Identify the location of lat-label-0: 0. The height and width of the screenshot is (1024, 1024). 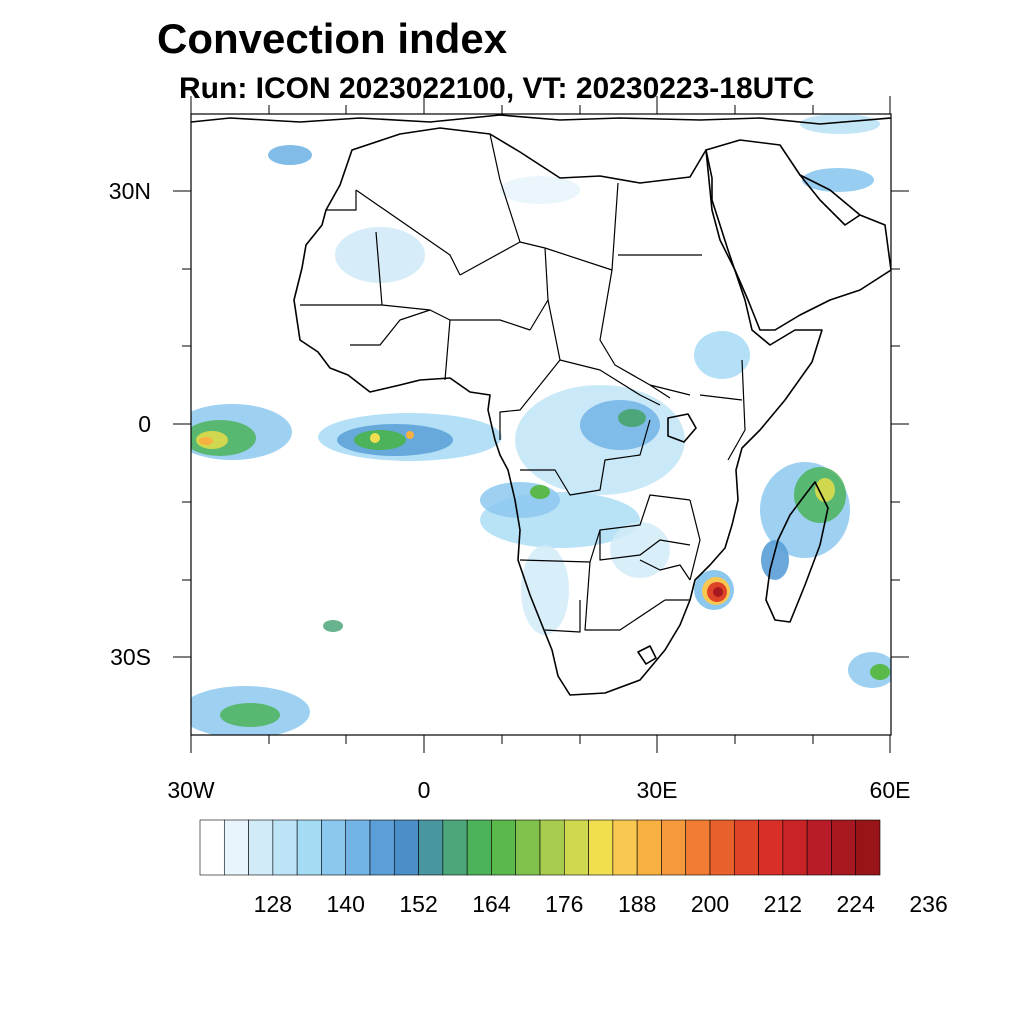
(144, 424).